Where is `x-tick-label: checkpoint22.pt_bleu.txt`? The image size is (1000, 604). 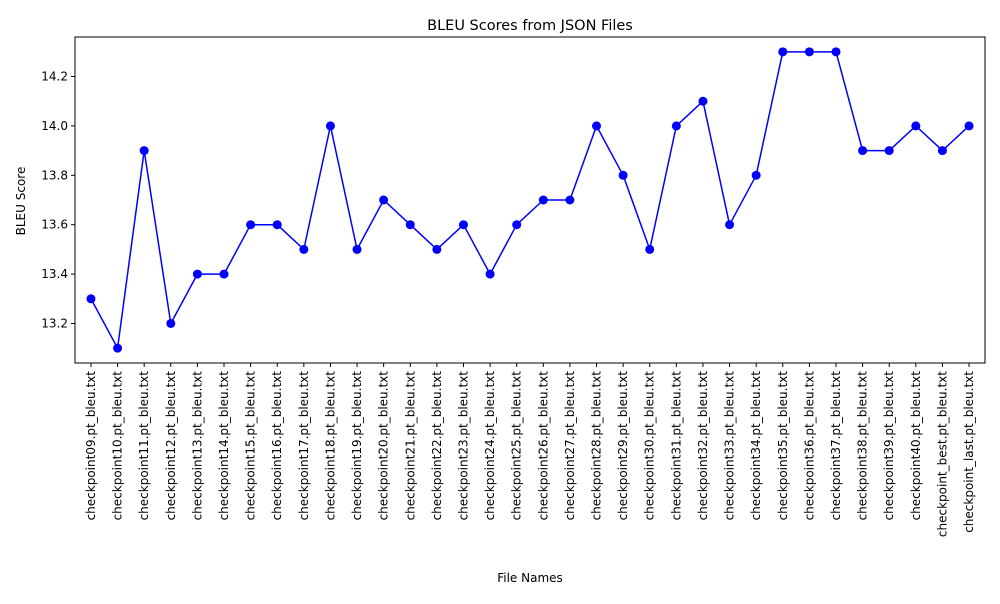
x-tick-label: checkpoint22.pt_bleu.txt is located at coordinates (437, 446).